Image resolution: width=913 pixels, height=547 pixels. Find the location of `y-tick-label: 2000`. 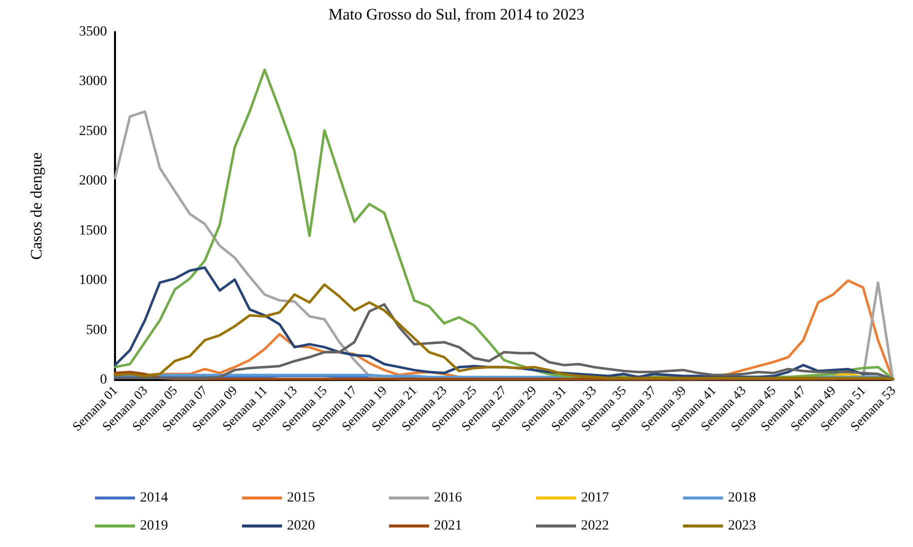

y-tick-label: 2000 is located at coordinates (93, 181).